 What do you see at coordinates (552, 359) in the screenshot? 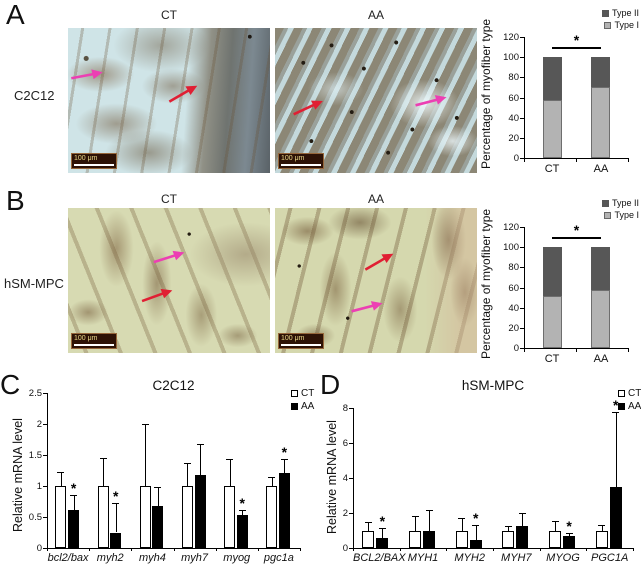
I see `category-label: CT` at bounding box center [552, 359].